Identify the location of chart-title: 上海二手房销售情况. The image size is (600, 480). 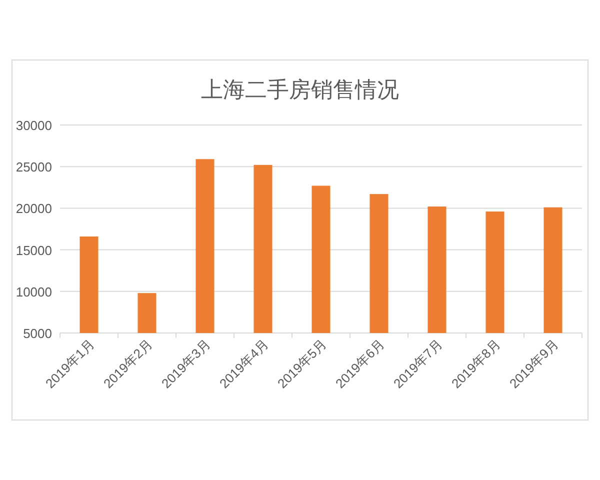
(300, 89).